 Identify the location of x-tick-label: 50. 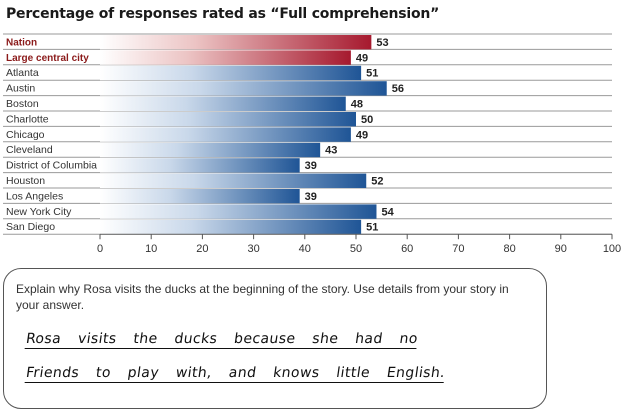
(356, 249).